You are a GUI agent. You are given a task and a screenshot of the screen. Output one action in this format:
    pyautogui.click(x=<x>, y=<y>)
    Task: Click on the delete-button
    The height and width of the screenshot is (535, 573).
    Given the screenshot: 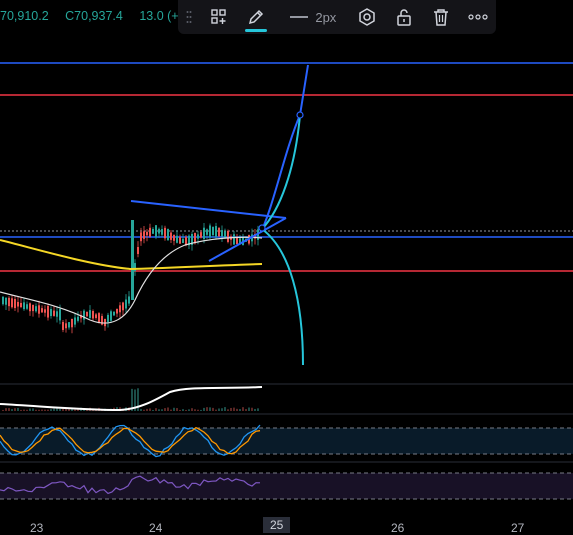 What is the action you would take?
    pyautogui.click(x=440, y=17)
    